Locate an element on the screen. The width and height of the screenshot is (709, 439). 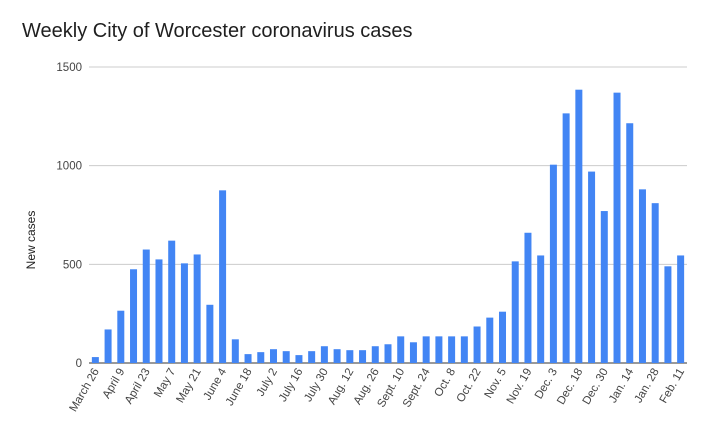
x-tick-label: Oct. 22 is located at coordinates (469, 386).